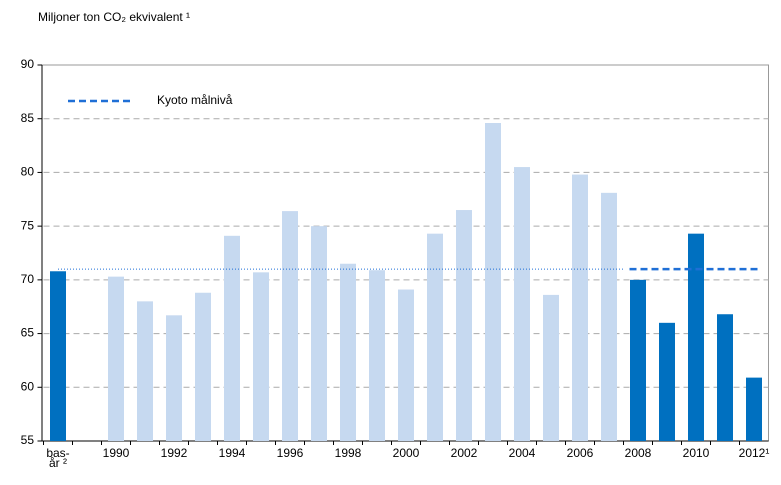 The height and width of the screenshot is (485, 781). I want to click on x-tick-label: 2006, so click(580, 453).